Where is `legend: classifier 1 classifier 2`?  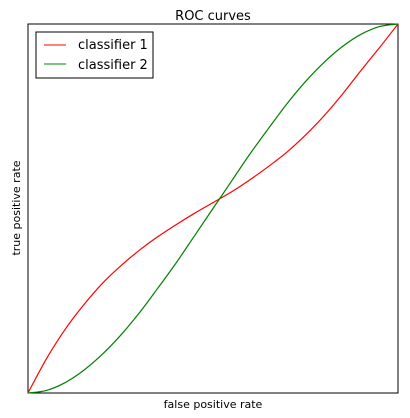 legend: classifier 1 classifier 2 is located at coordinates (94, 55).